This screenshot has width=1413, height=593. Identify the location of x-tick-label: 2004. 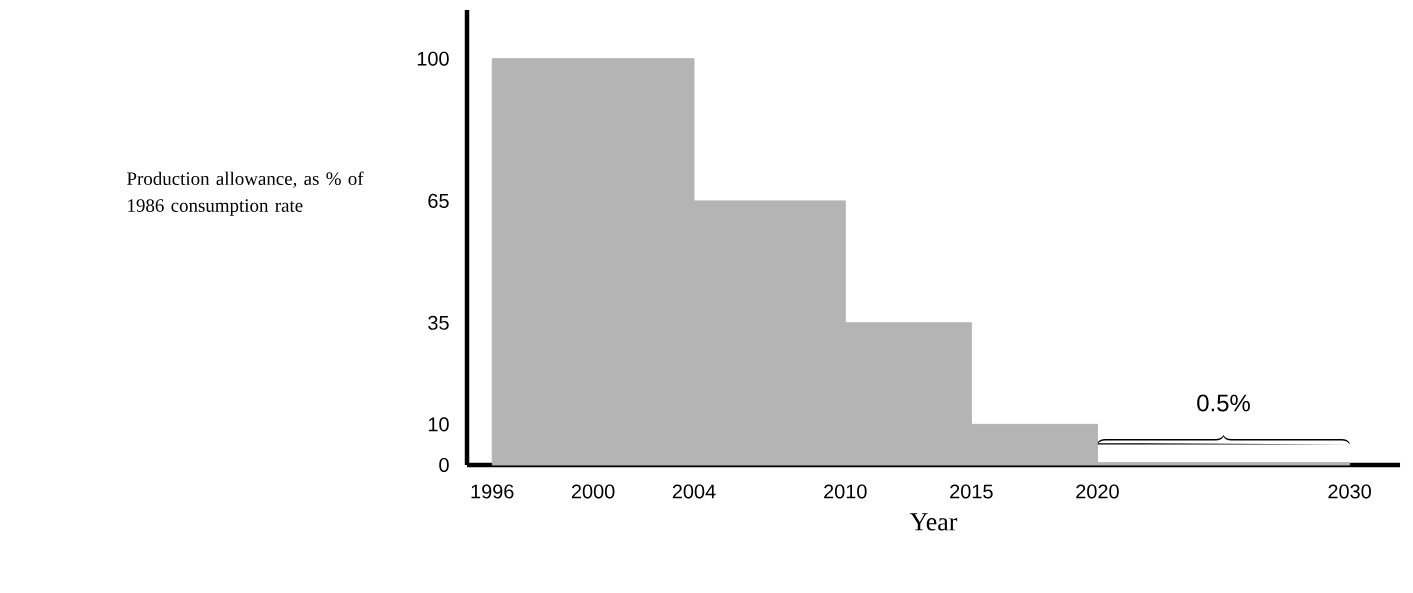
(694, 491).